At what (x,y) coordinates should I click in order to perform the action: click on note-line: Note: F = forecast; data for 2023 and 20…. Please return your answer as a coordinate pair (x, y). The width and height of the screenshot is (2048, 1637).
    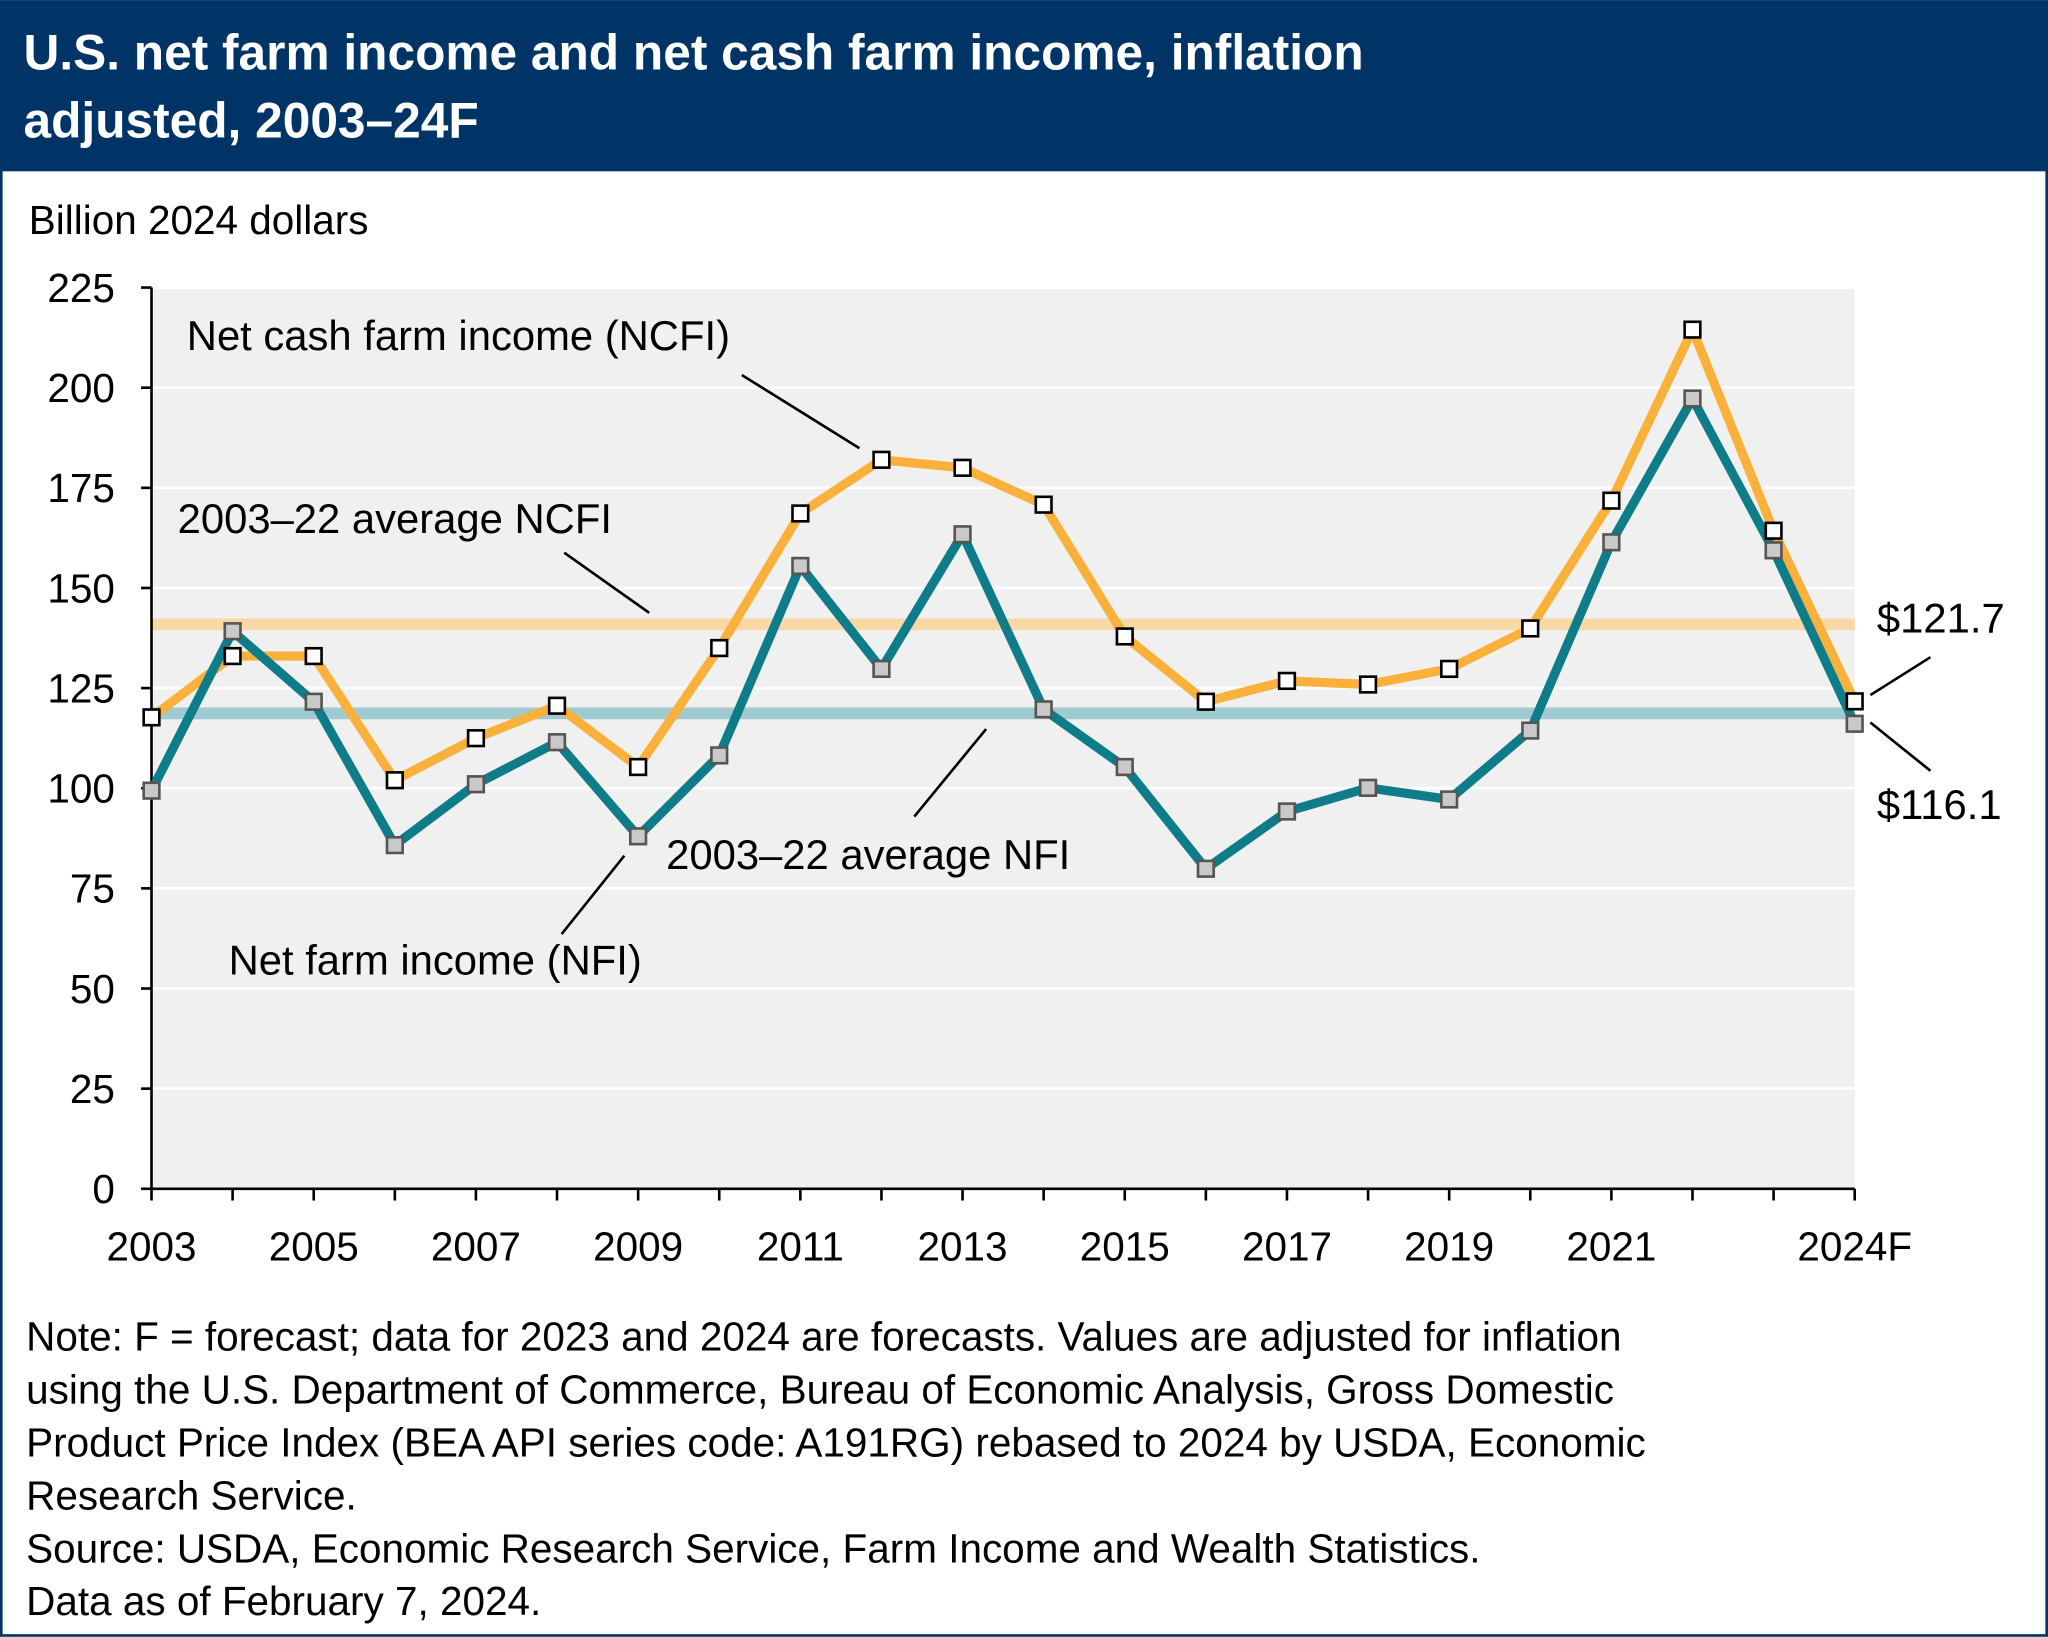
    Looking at the image, I should click on (823, 1337).